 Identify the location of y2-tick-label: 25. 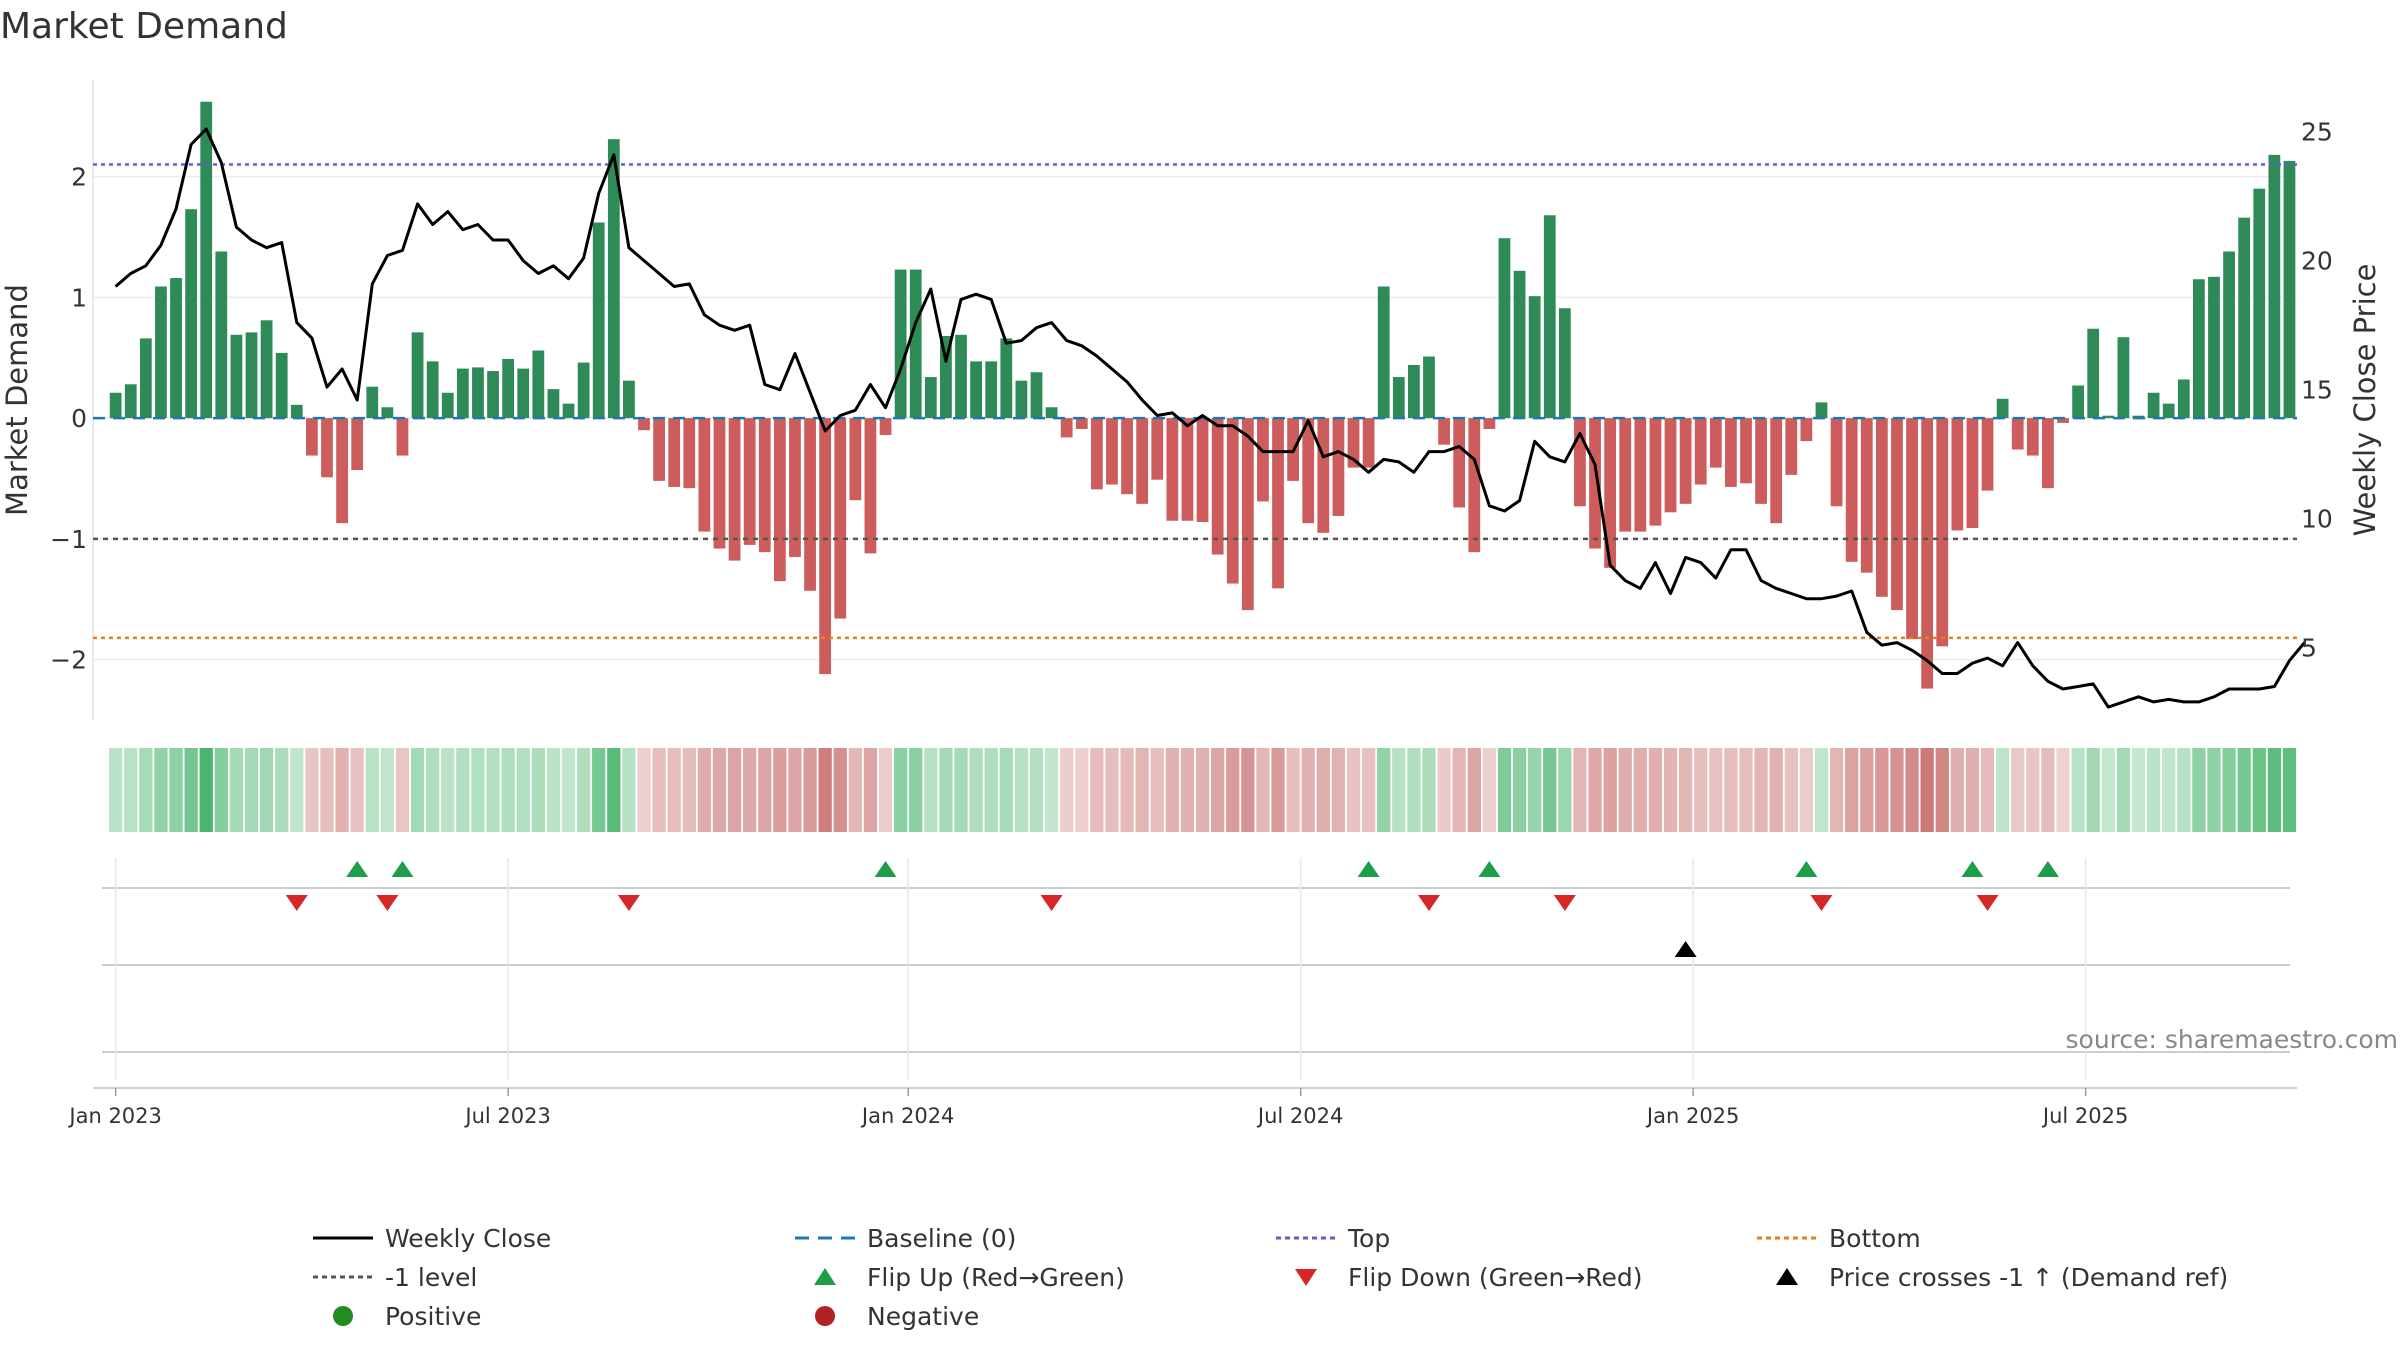
(2317, 132).